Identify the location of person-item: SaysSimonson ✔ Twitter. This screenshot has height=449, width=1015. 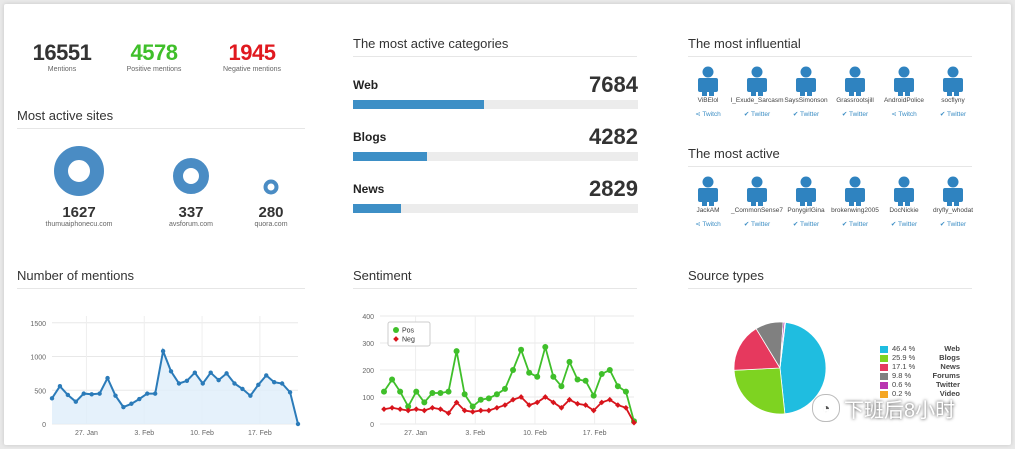
(806, 92).